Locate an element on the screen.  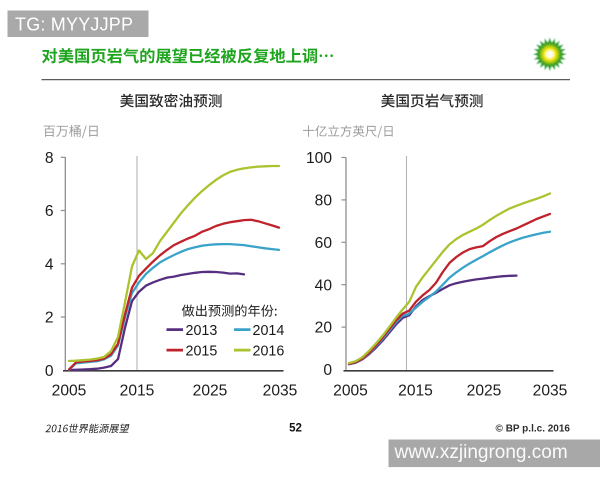
svg-text: 2013 is located at coordinates (202, 331).